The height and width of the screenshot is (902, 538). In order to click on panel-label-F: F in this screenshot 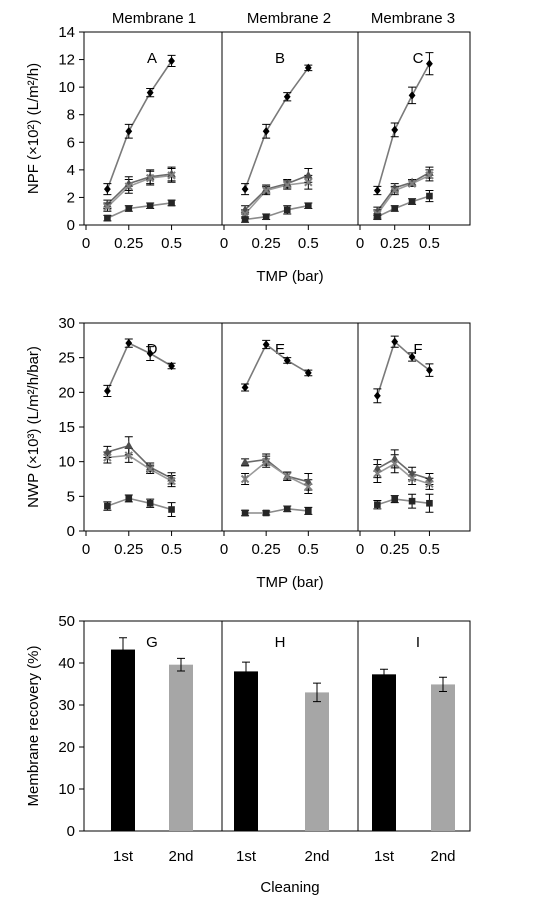, I will do `click(417, 349)`.